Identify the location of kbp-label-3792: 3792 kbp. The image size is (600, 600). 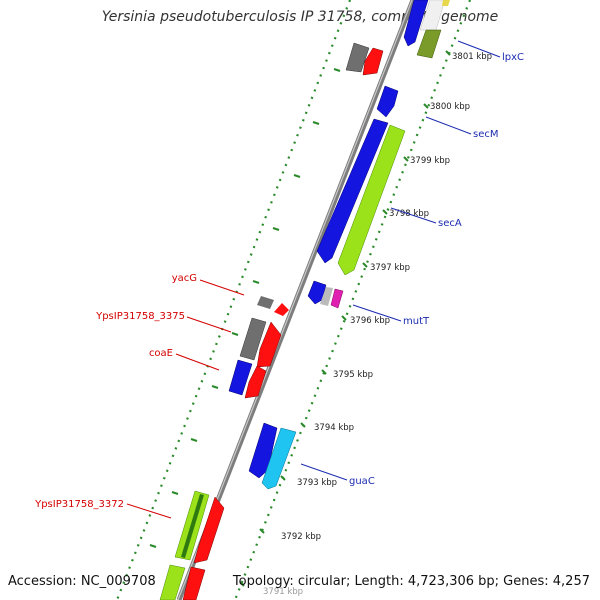
(301, 537).